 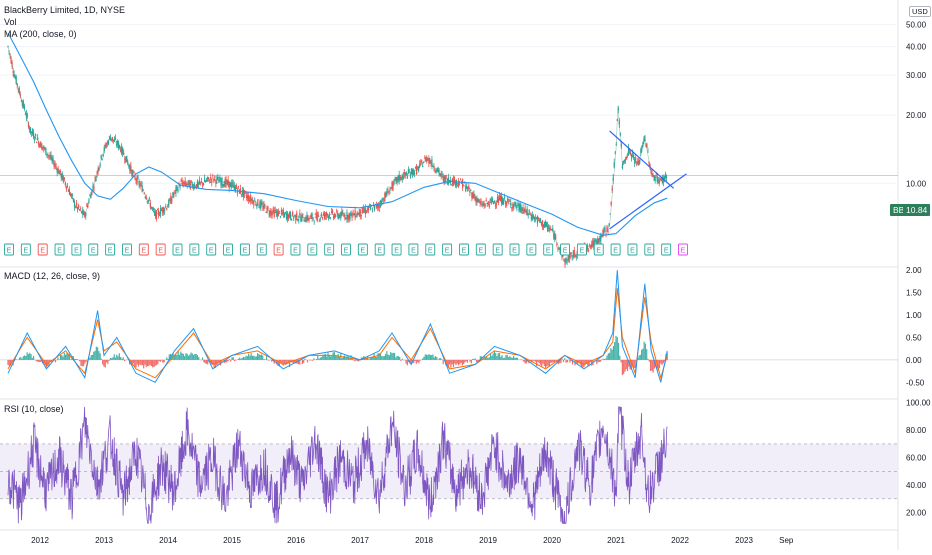 I want to click on time-tick-label: 2014, so click(x=168, y=540).